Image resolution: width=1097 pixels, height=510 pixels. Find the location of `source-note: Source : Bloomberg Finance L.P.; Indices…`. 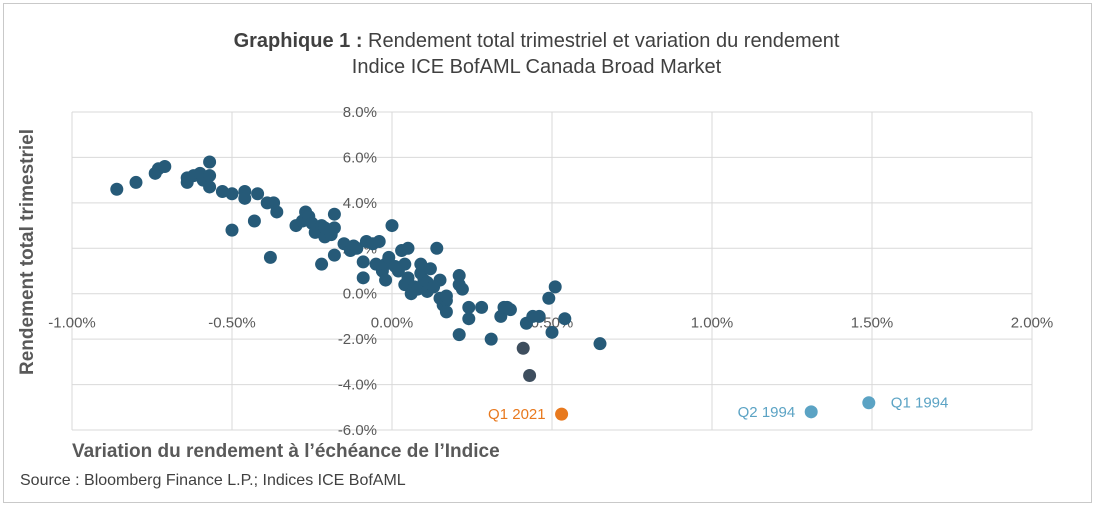

source-note: Source : Bloomberg Finance L.P.; Indices… is located at coordinates (213, 480).